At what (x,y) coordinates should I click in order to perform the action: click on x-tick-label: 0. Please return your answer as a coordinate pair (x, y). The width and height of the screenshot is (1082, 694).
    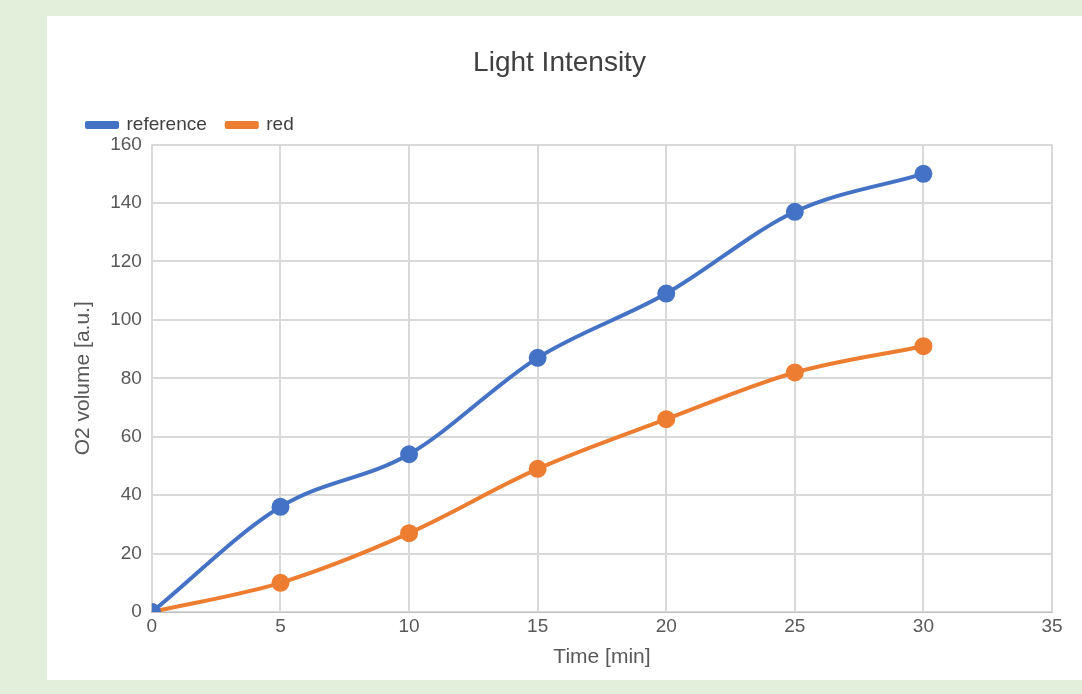
    Looking at the image, I should click on (152, 625).